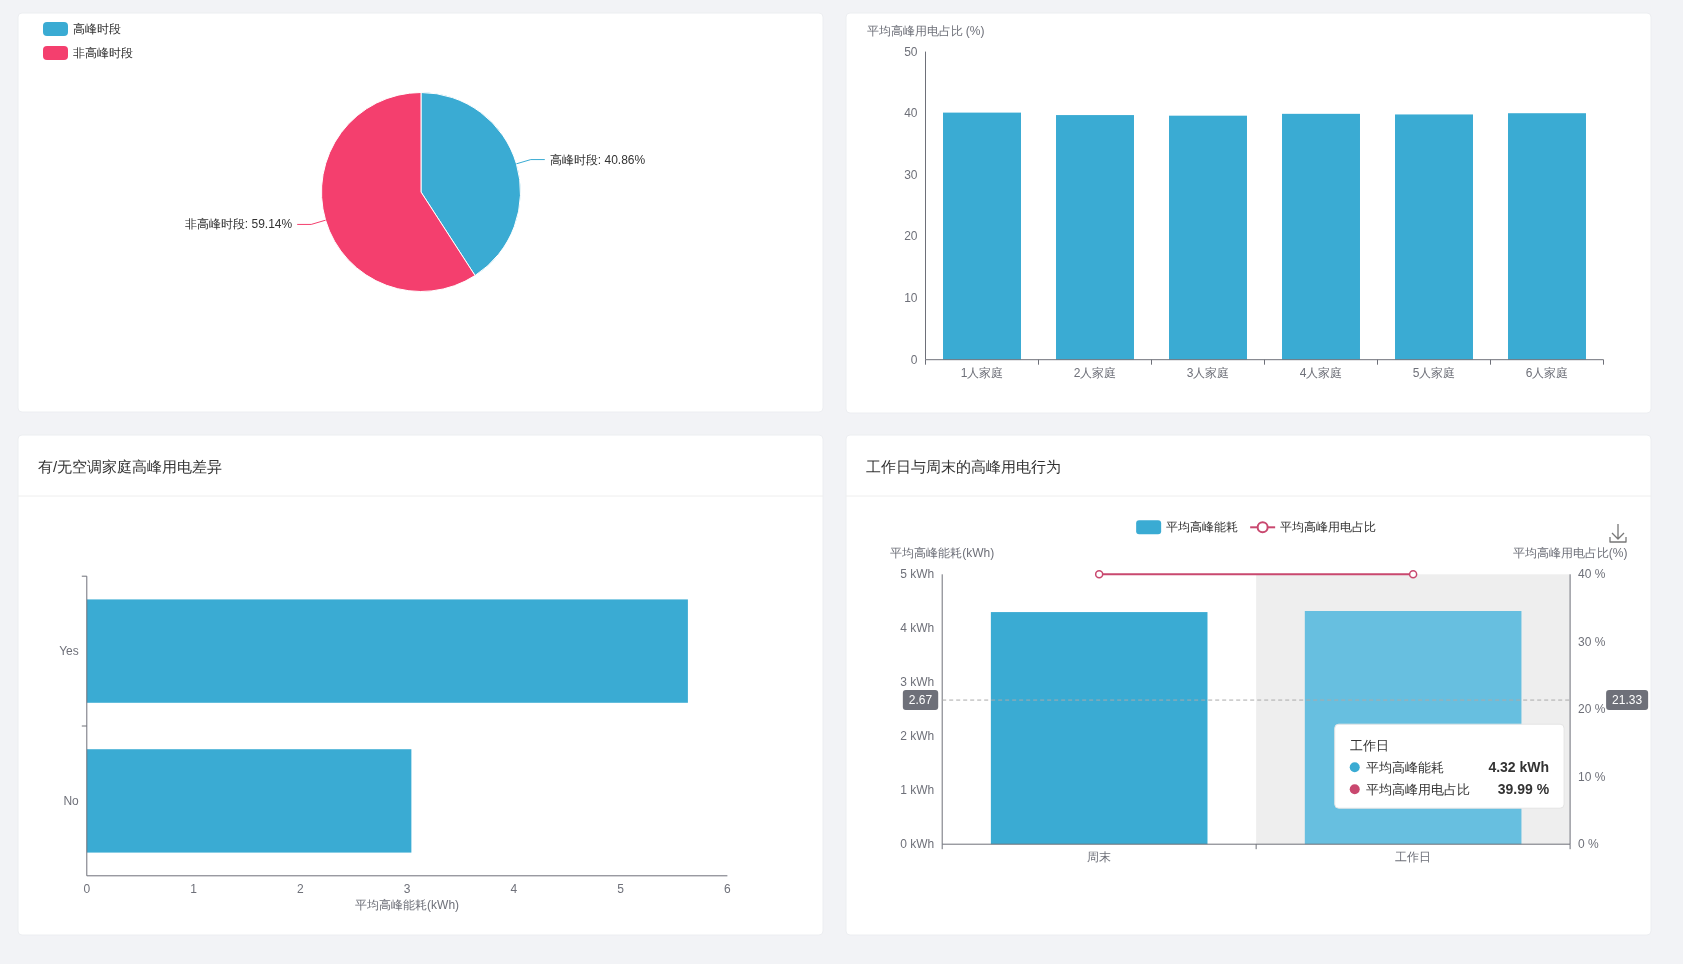  Describe the element at coordinates (1627, 700) in the screenshot. I see `text: 21.33` at that location.